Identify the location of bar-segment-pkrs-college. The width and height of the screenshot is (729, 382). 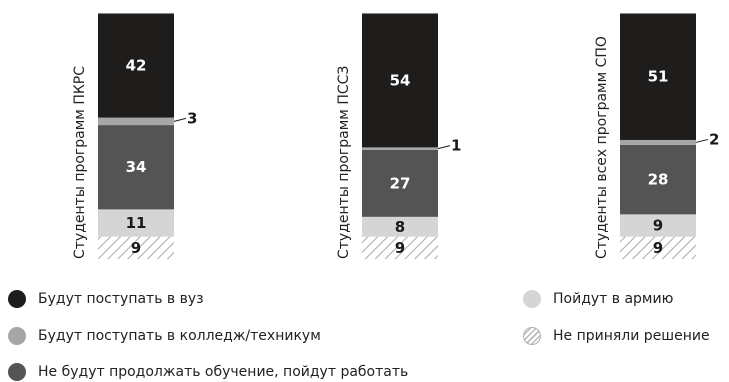
(136, 121).